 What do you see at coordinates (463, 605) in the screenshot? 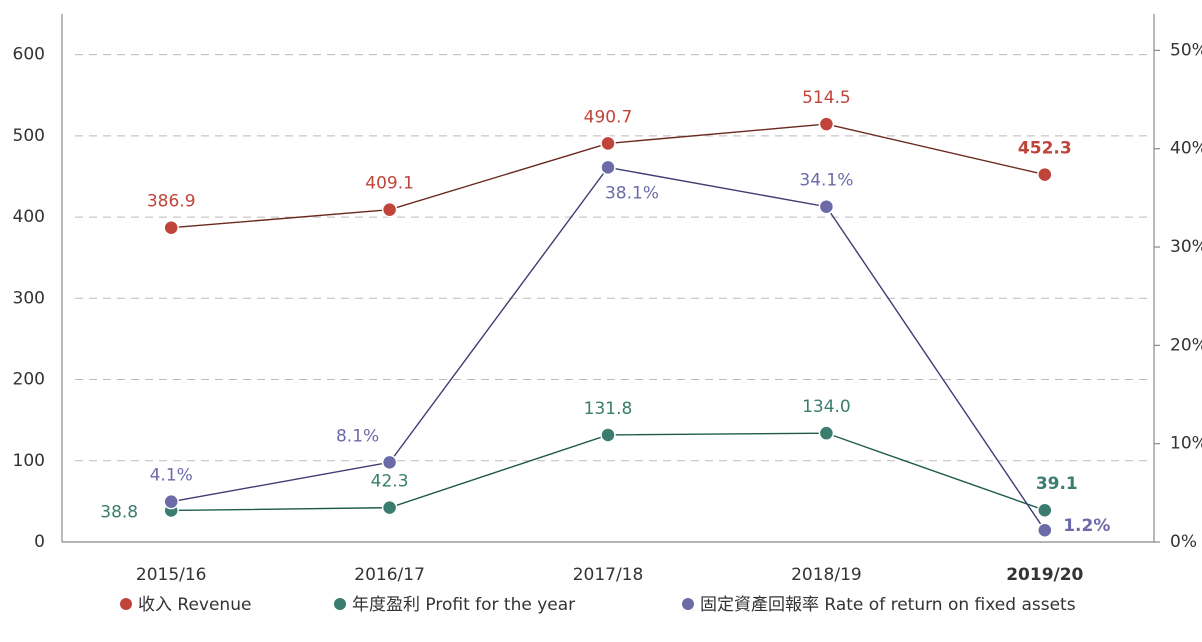
I see `legend-label: 年度盈利 Profit for the year` at bounding box center [463, 605].